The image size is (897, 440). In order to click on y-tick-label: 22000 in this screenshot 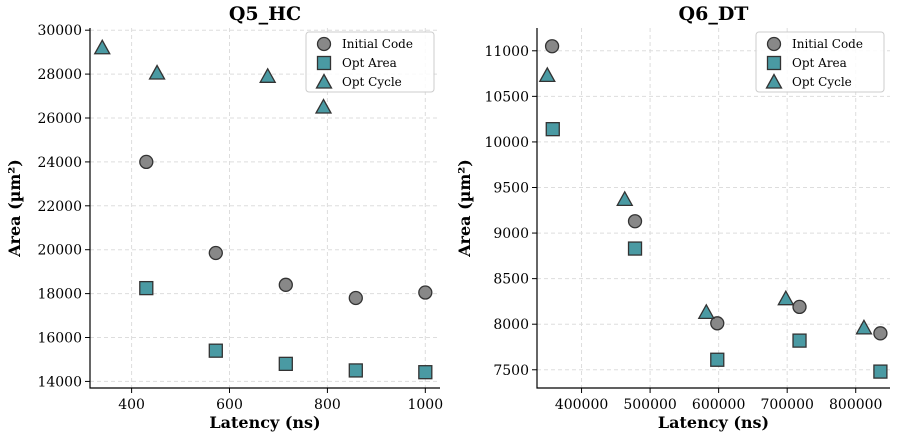, I will do `click(59, 207)`.